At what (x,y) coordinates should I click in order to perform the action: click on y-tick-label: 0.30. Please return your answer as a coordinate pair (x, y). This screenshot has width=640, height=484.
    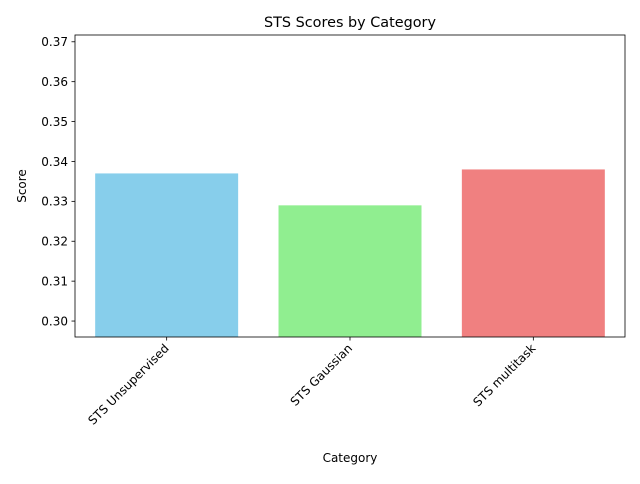
    Looking at the image, I should click on (54, 321).